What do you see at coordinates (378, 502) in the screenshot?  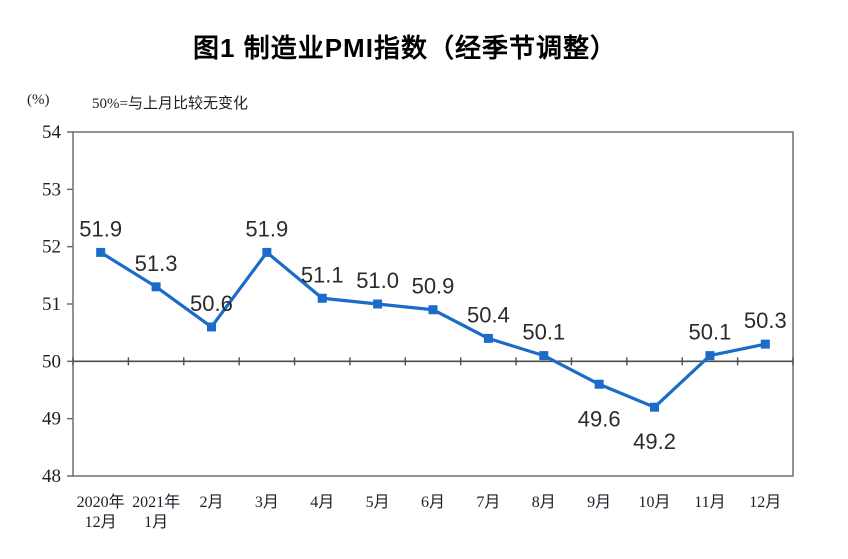 I see `x-axis-label: 5月` at bounding box center [378, 502].